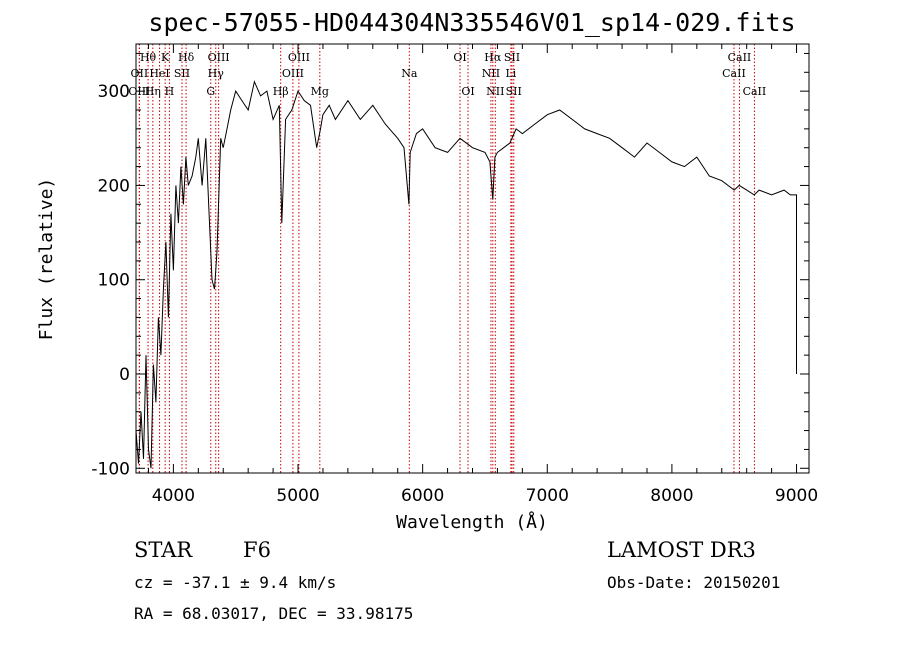  What do you see at coordinates (114, 186) in the screenshot?
I see `y-tick-label: 200` at bounding box center [114, 186].